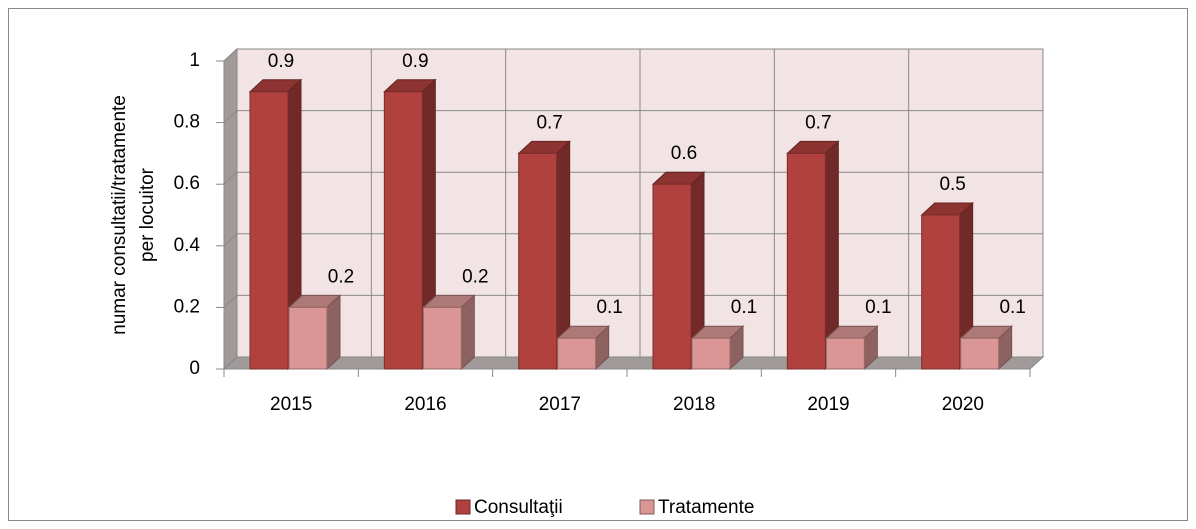 The image size is (1196, 529). Describe the element at coordinates (194, 368) in the screenshot. I see `y-tick-label: 0` at that location.